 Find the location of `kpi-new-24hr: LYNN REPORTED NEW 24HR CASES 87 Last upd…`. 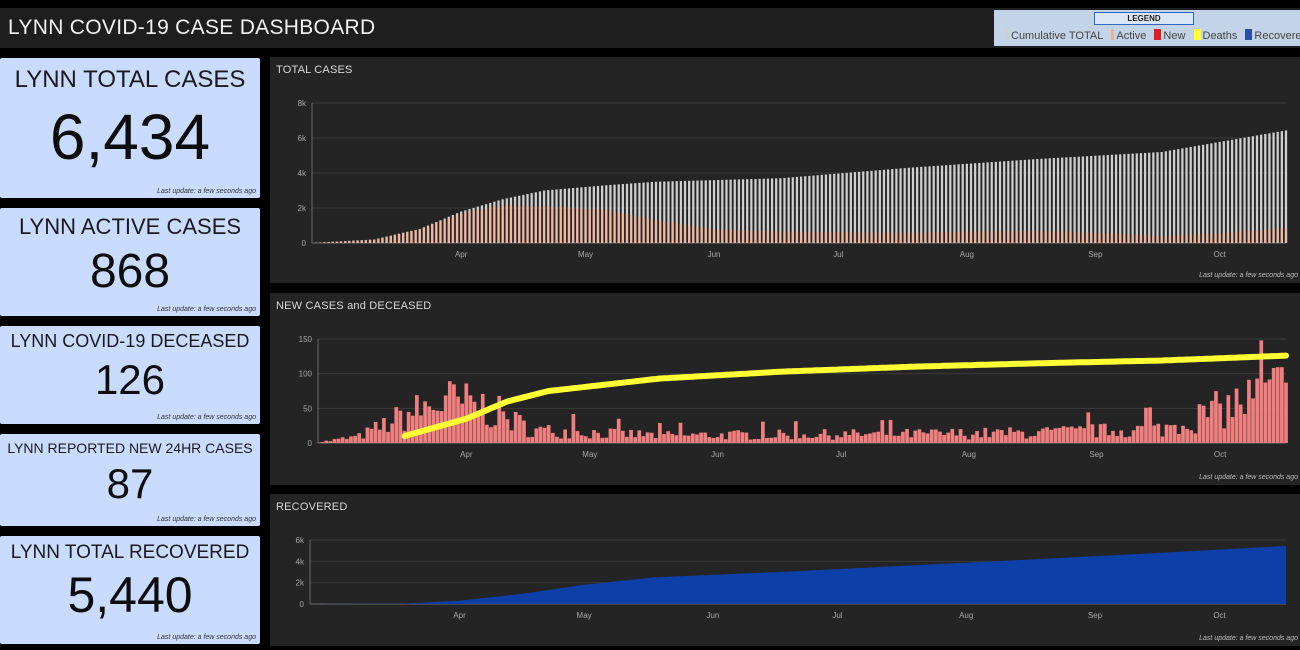

kpi-new-24hr: LYNN REPORTED NEW 24HR CASES 87 Last upd… is located at coordinates (130, 480).